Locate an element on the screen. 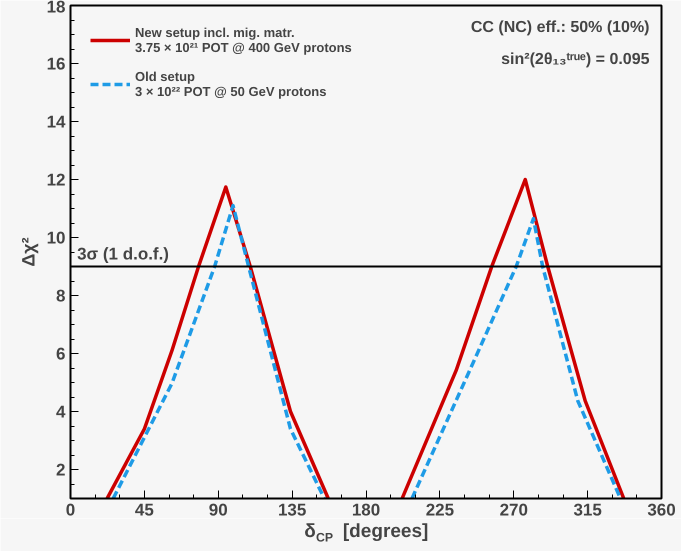  x-tick-label: 135 is located at coordinates (292, 510).